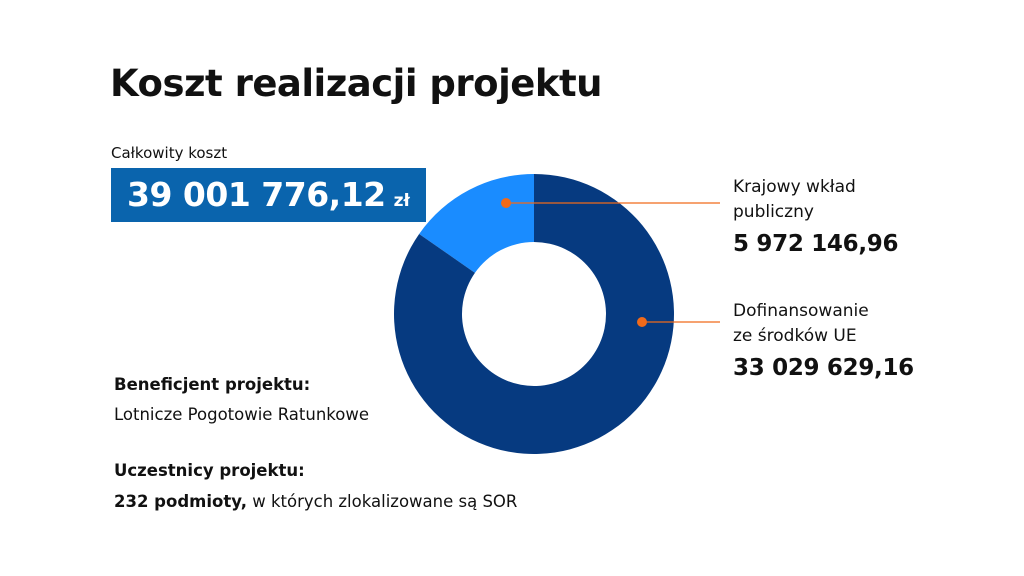 This screenshot has height=576, width=1024. Describe the element at coordinates (773, 212) in the screenshot. I see `callout-national-label-line2: publiczny` at that location.